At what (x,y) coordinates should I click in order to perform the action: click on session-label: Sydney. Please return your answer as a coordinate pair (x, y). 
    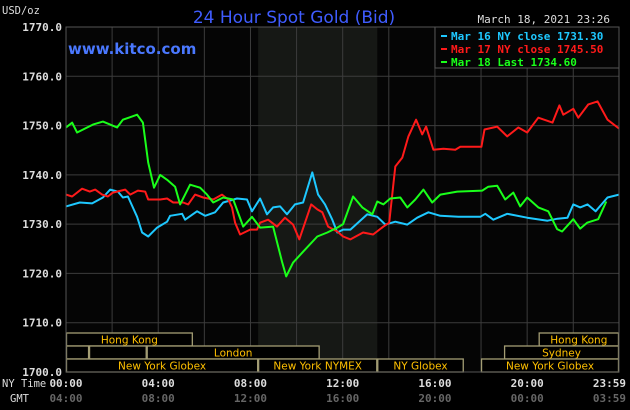
    Looking at the image, I should click on (561, 354).